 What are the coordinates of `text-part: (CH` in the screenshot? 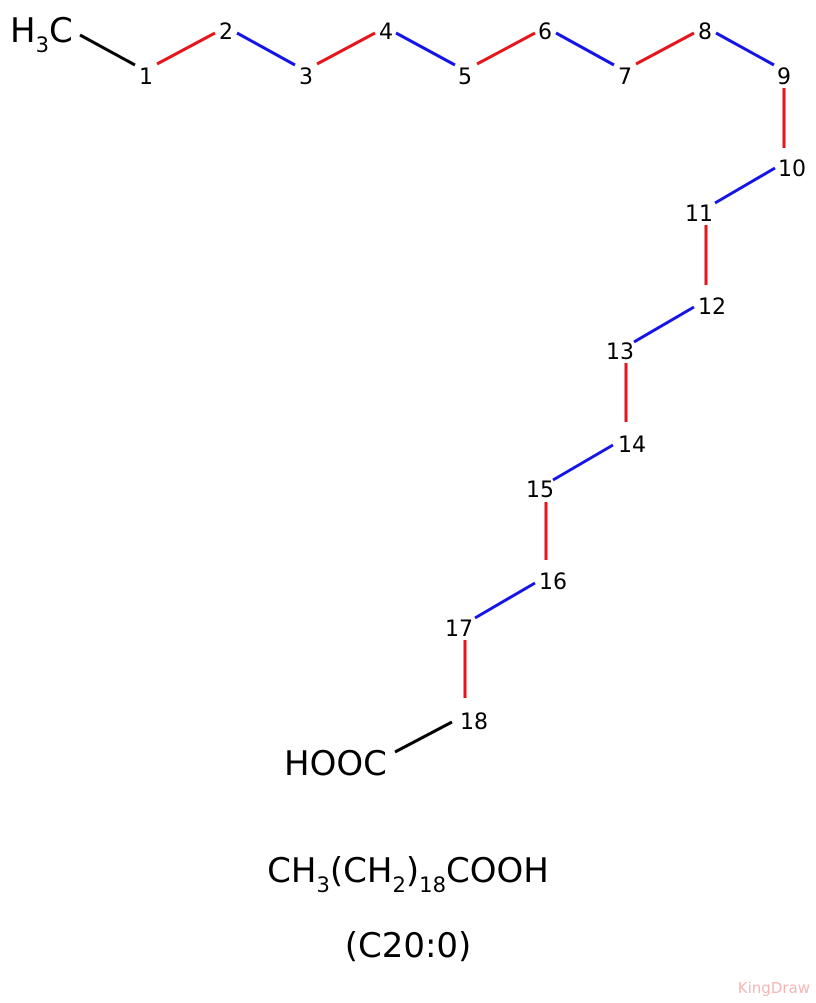 It's located at (361, 871).